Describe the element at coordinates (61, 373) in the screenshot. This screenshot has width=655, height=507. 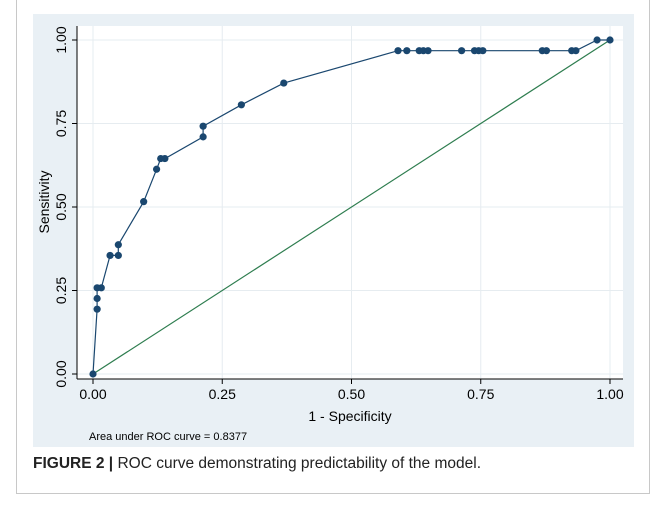
I see `y-tick-label: 0.00` at that location.